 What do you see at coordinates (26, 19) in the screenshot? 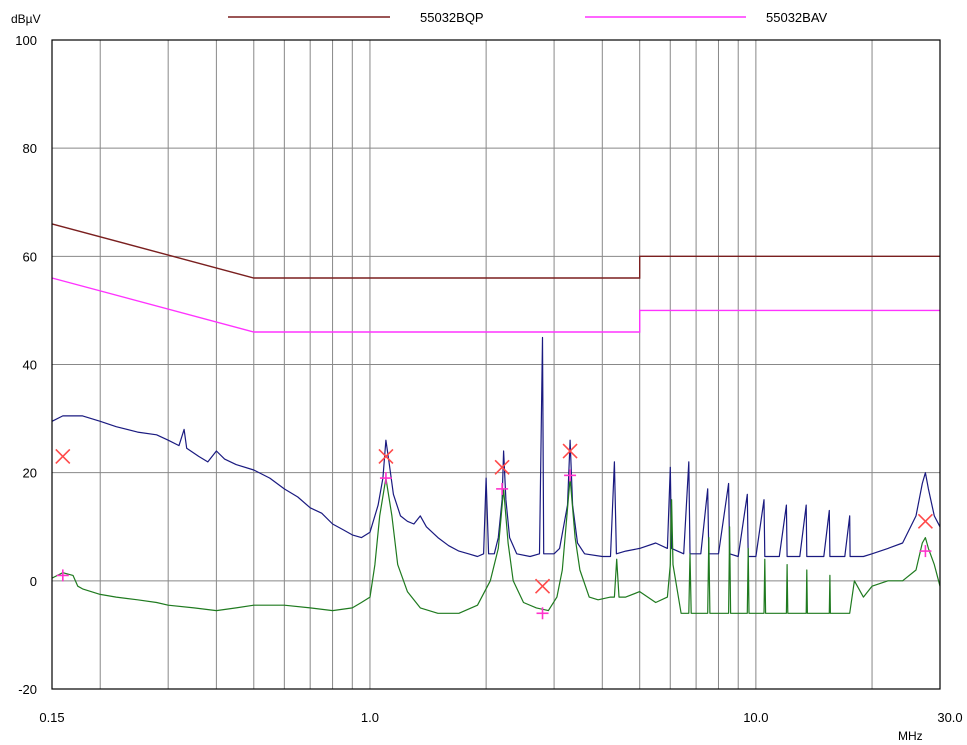
I see `y-axis-unit: dBµV` at bounding box center [26, 19].